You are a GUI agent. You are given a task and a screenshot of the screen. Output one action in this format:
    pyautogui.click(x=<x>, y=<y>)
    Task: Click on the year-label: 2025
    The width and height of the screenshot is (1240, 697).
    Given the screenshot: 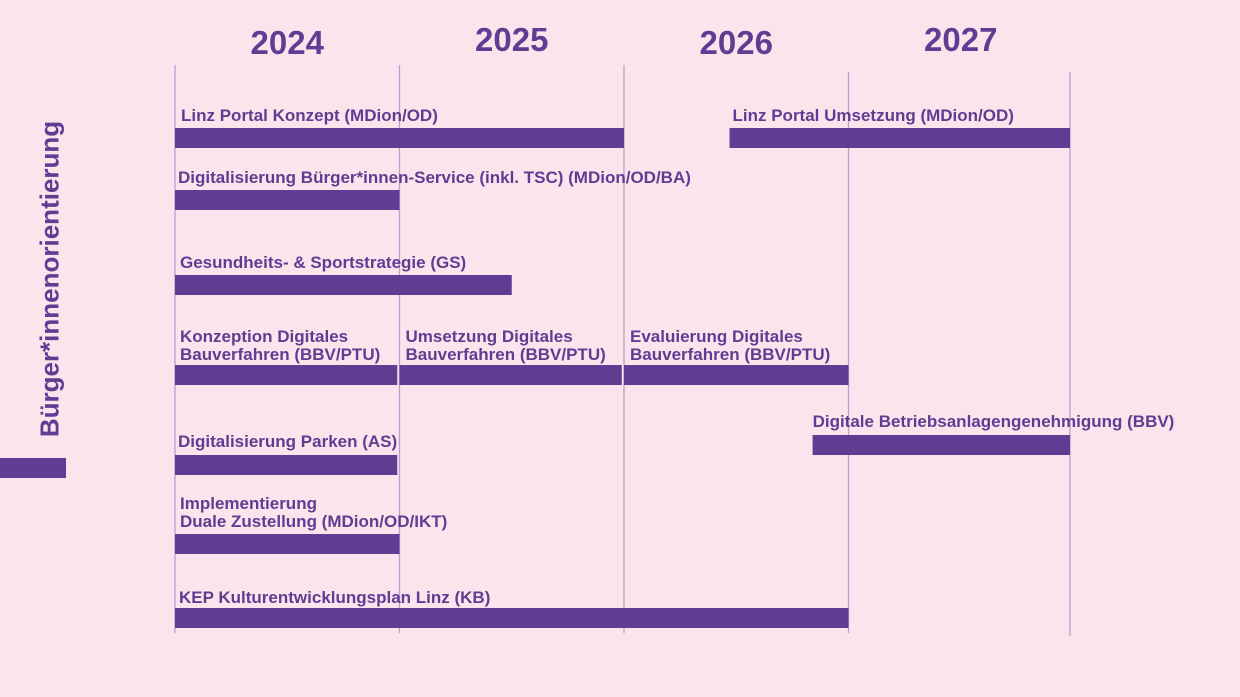 What is the action you would take?
    pyautogui.click(x=511, y=39)
    